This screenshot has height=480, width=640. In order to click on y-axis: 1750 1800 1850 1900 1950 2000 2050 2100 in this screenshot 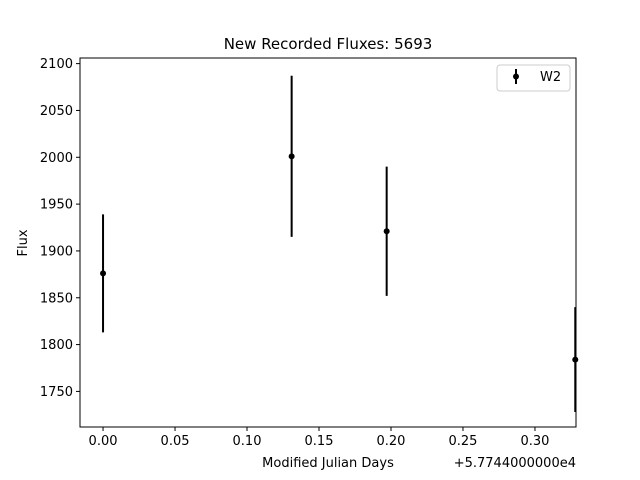, I will do `click(60, 228)`.